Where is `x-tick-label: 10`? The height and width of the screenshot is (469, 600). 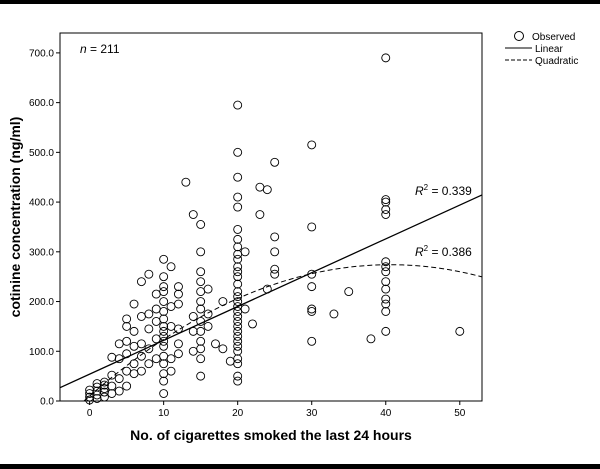
x-tick-label: 10 is located at coordinates (164, 413).